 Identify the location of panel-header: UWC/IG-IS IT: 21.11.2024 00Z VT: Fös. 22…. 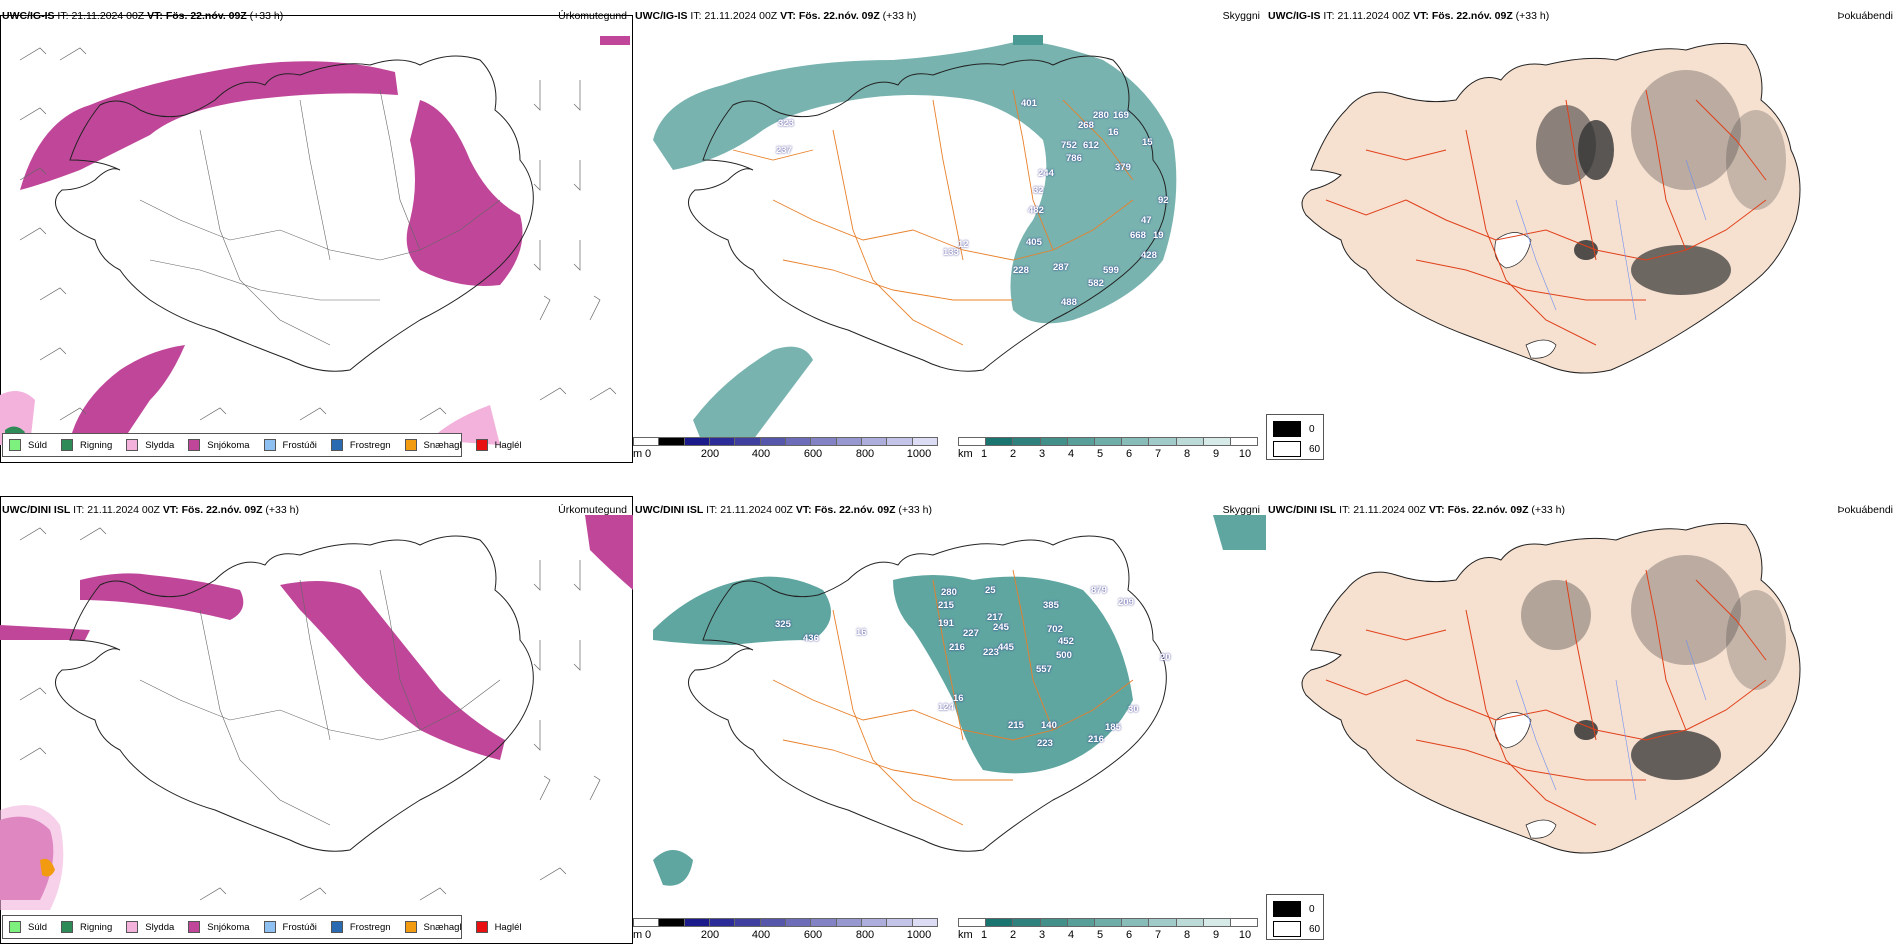
(1409, 16).